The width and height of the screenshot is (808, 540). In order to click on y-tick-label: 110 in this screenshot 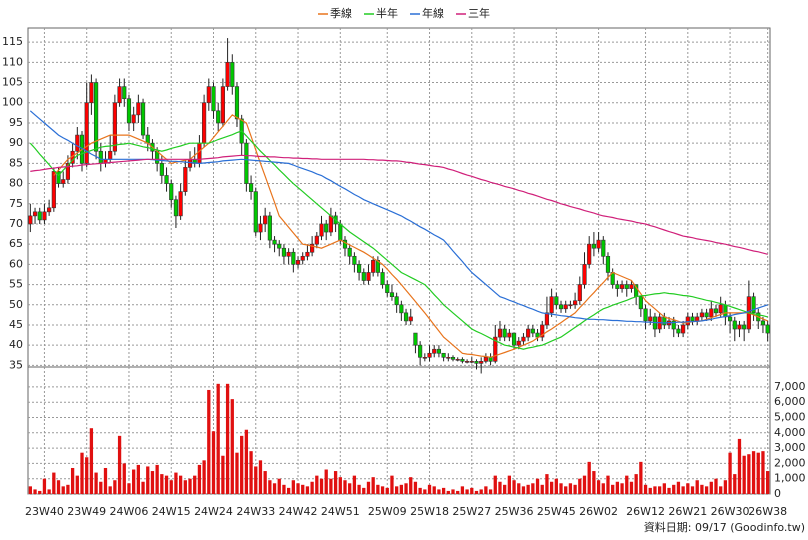, I will do `click(12, 61)`.